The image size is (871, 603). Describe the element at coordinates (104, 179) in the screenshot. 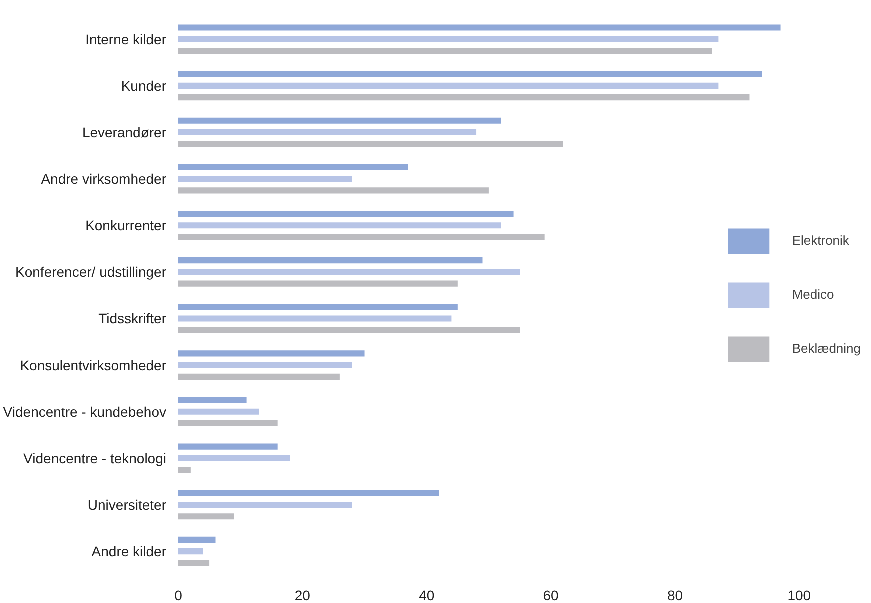

I see `y-tick-label: Andre virksomheder` at that location.